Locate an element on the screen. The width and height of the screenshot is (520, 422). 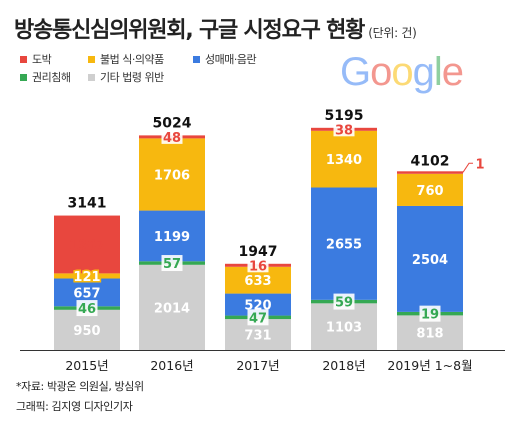
legend-label: 불법 식·의약품 is located at coordinates (132, 59).